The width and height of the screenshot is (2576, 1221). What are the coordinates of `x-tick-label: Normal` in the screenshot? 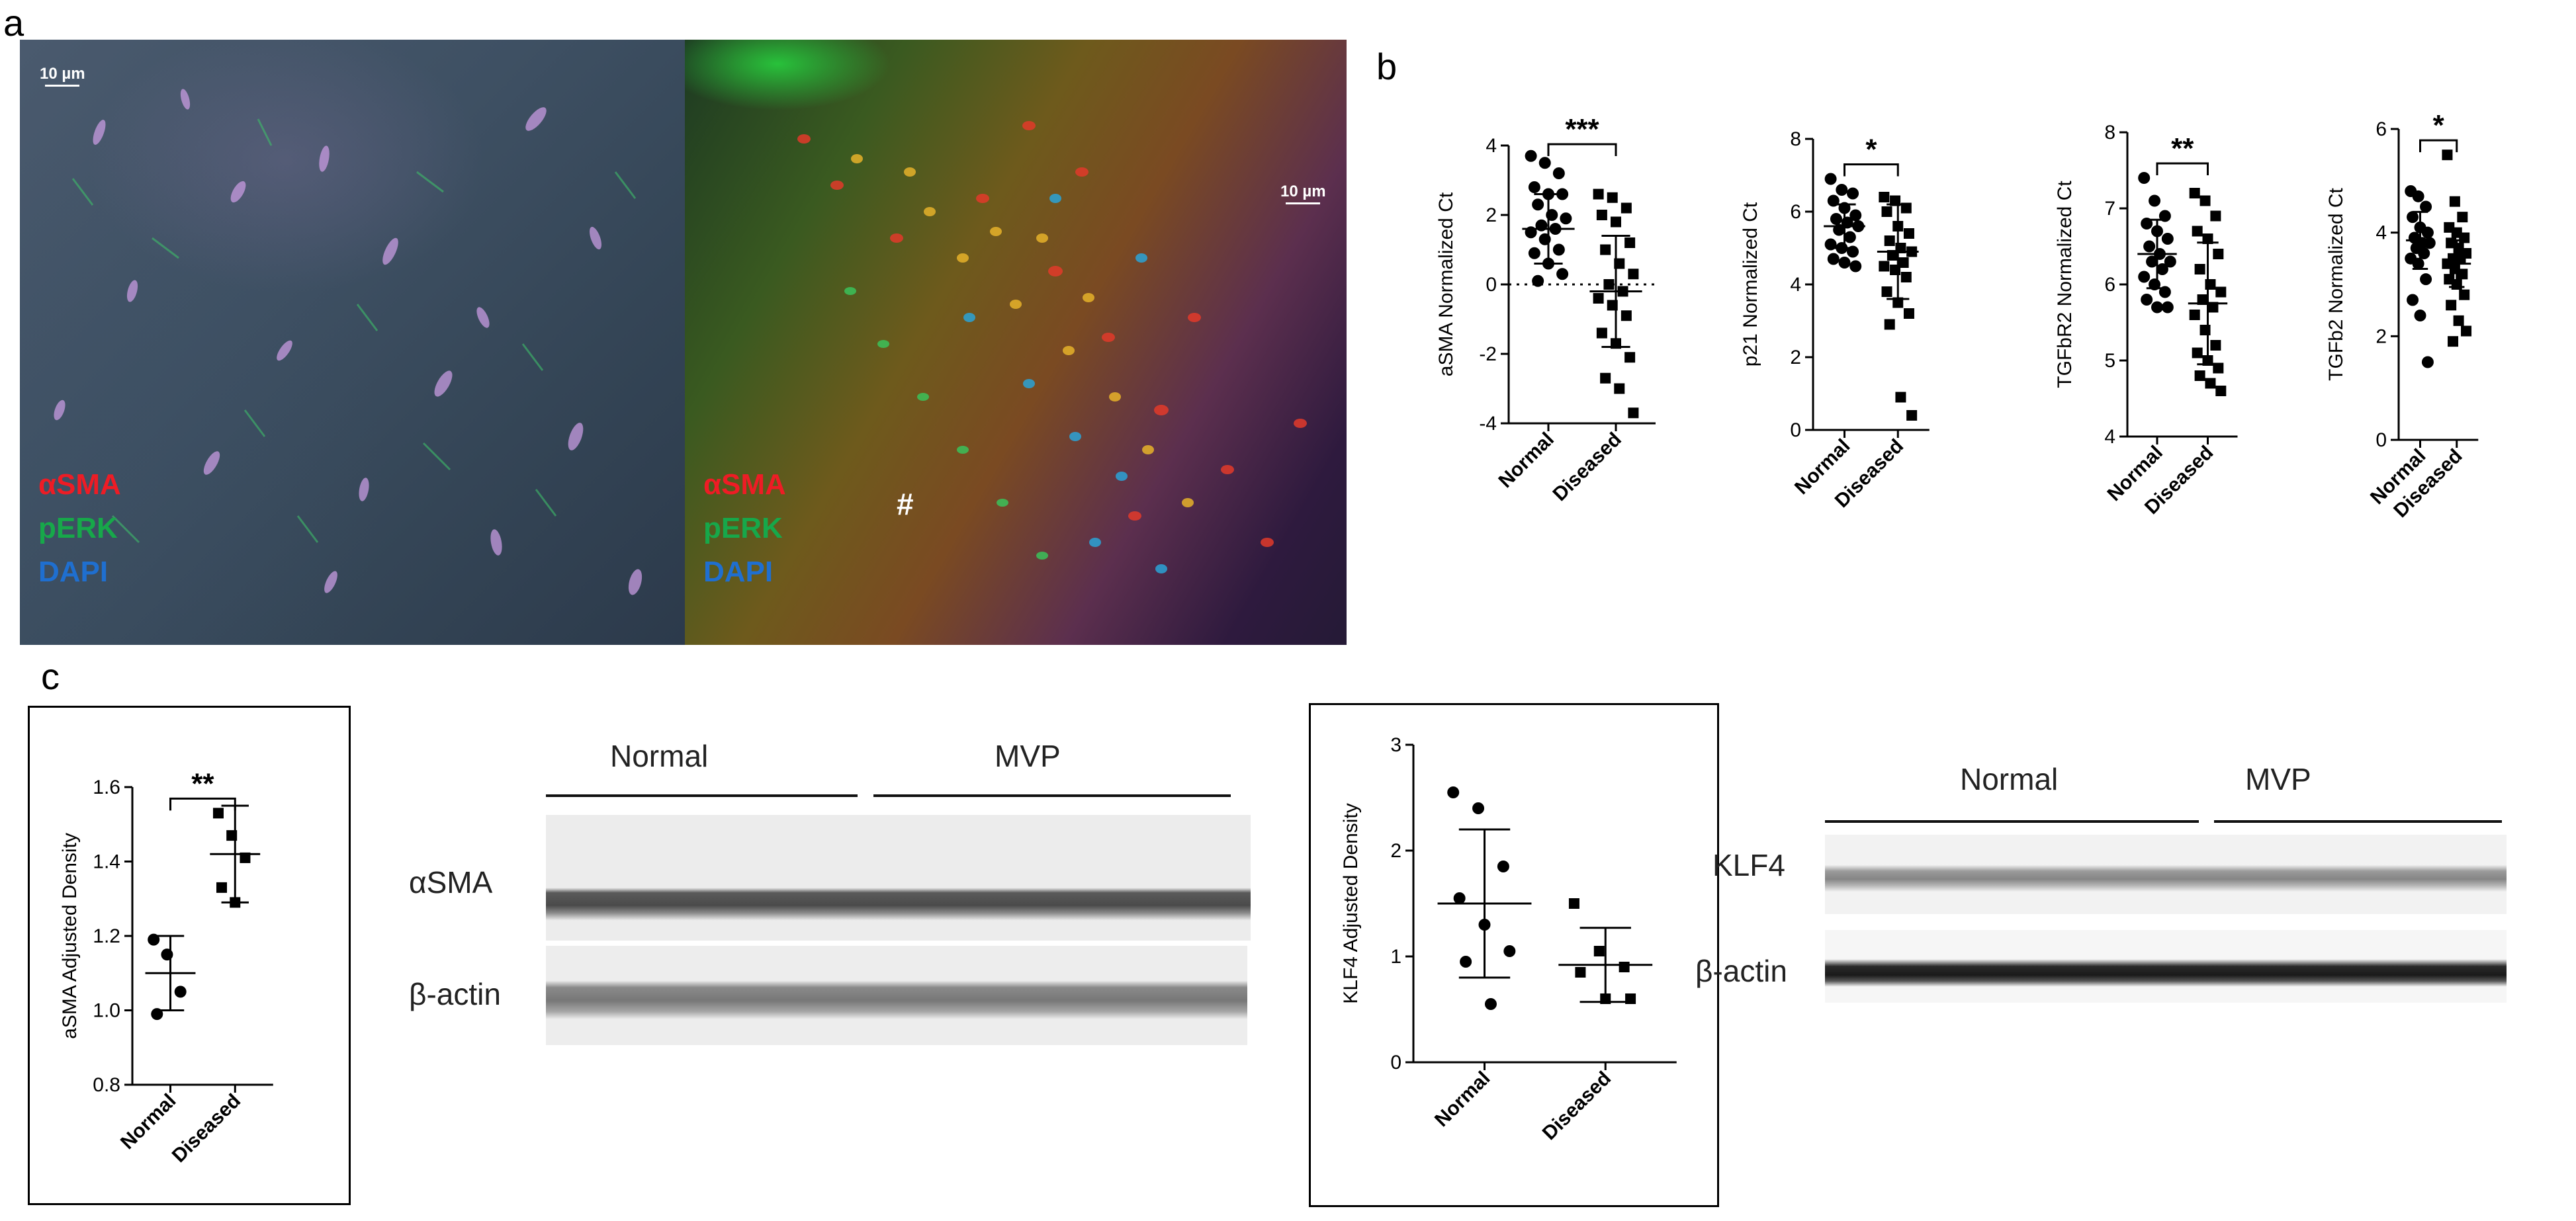 It's located at (1462, 1099).